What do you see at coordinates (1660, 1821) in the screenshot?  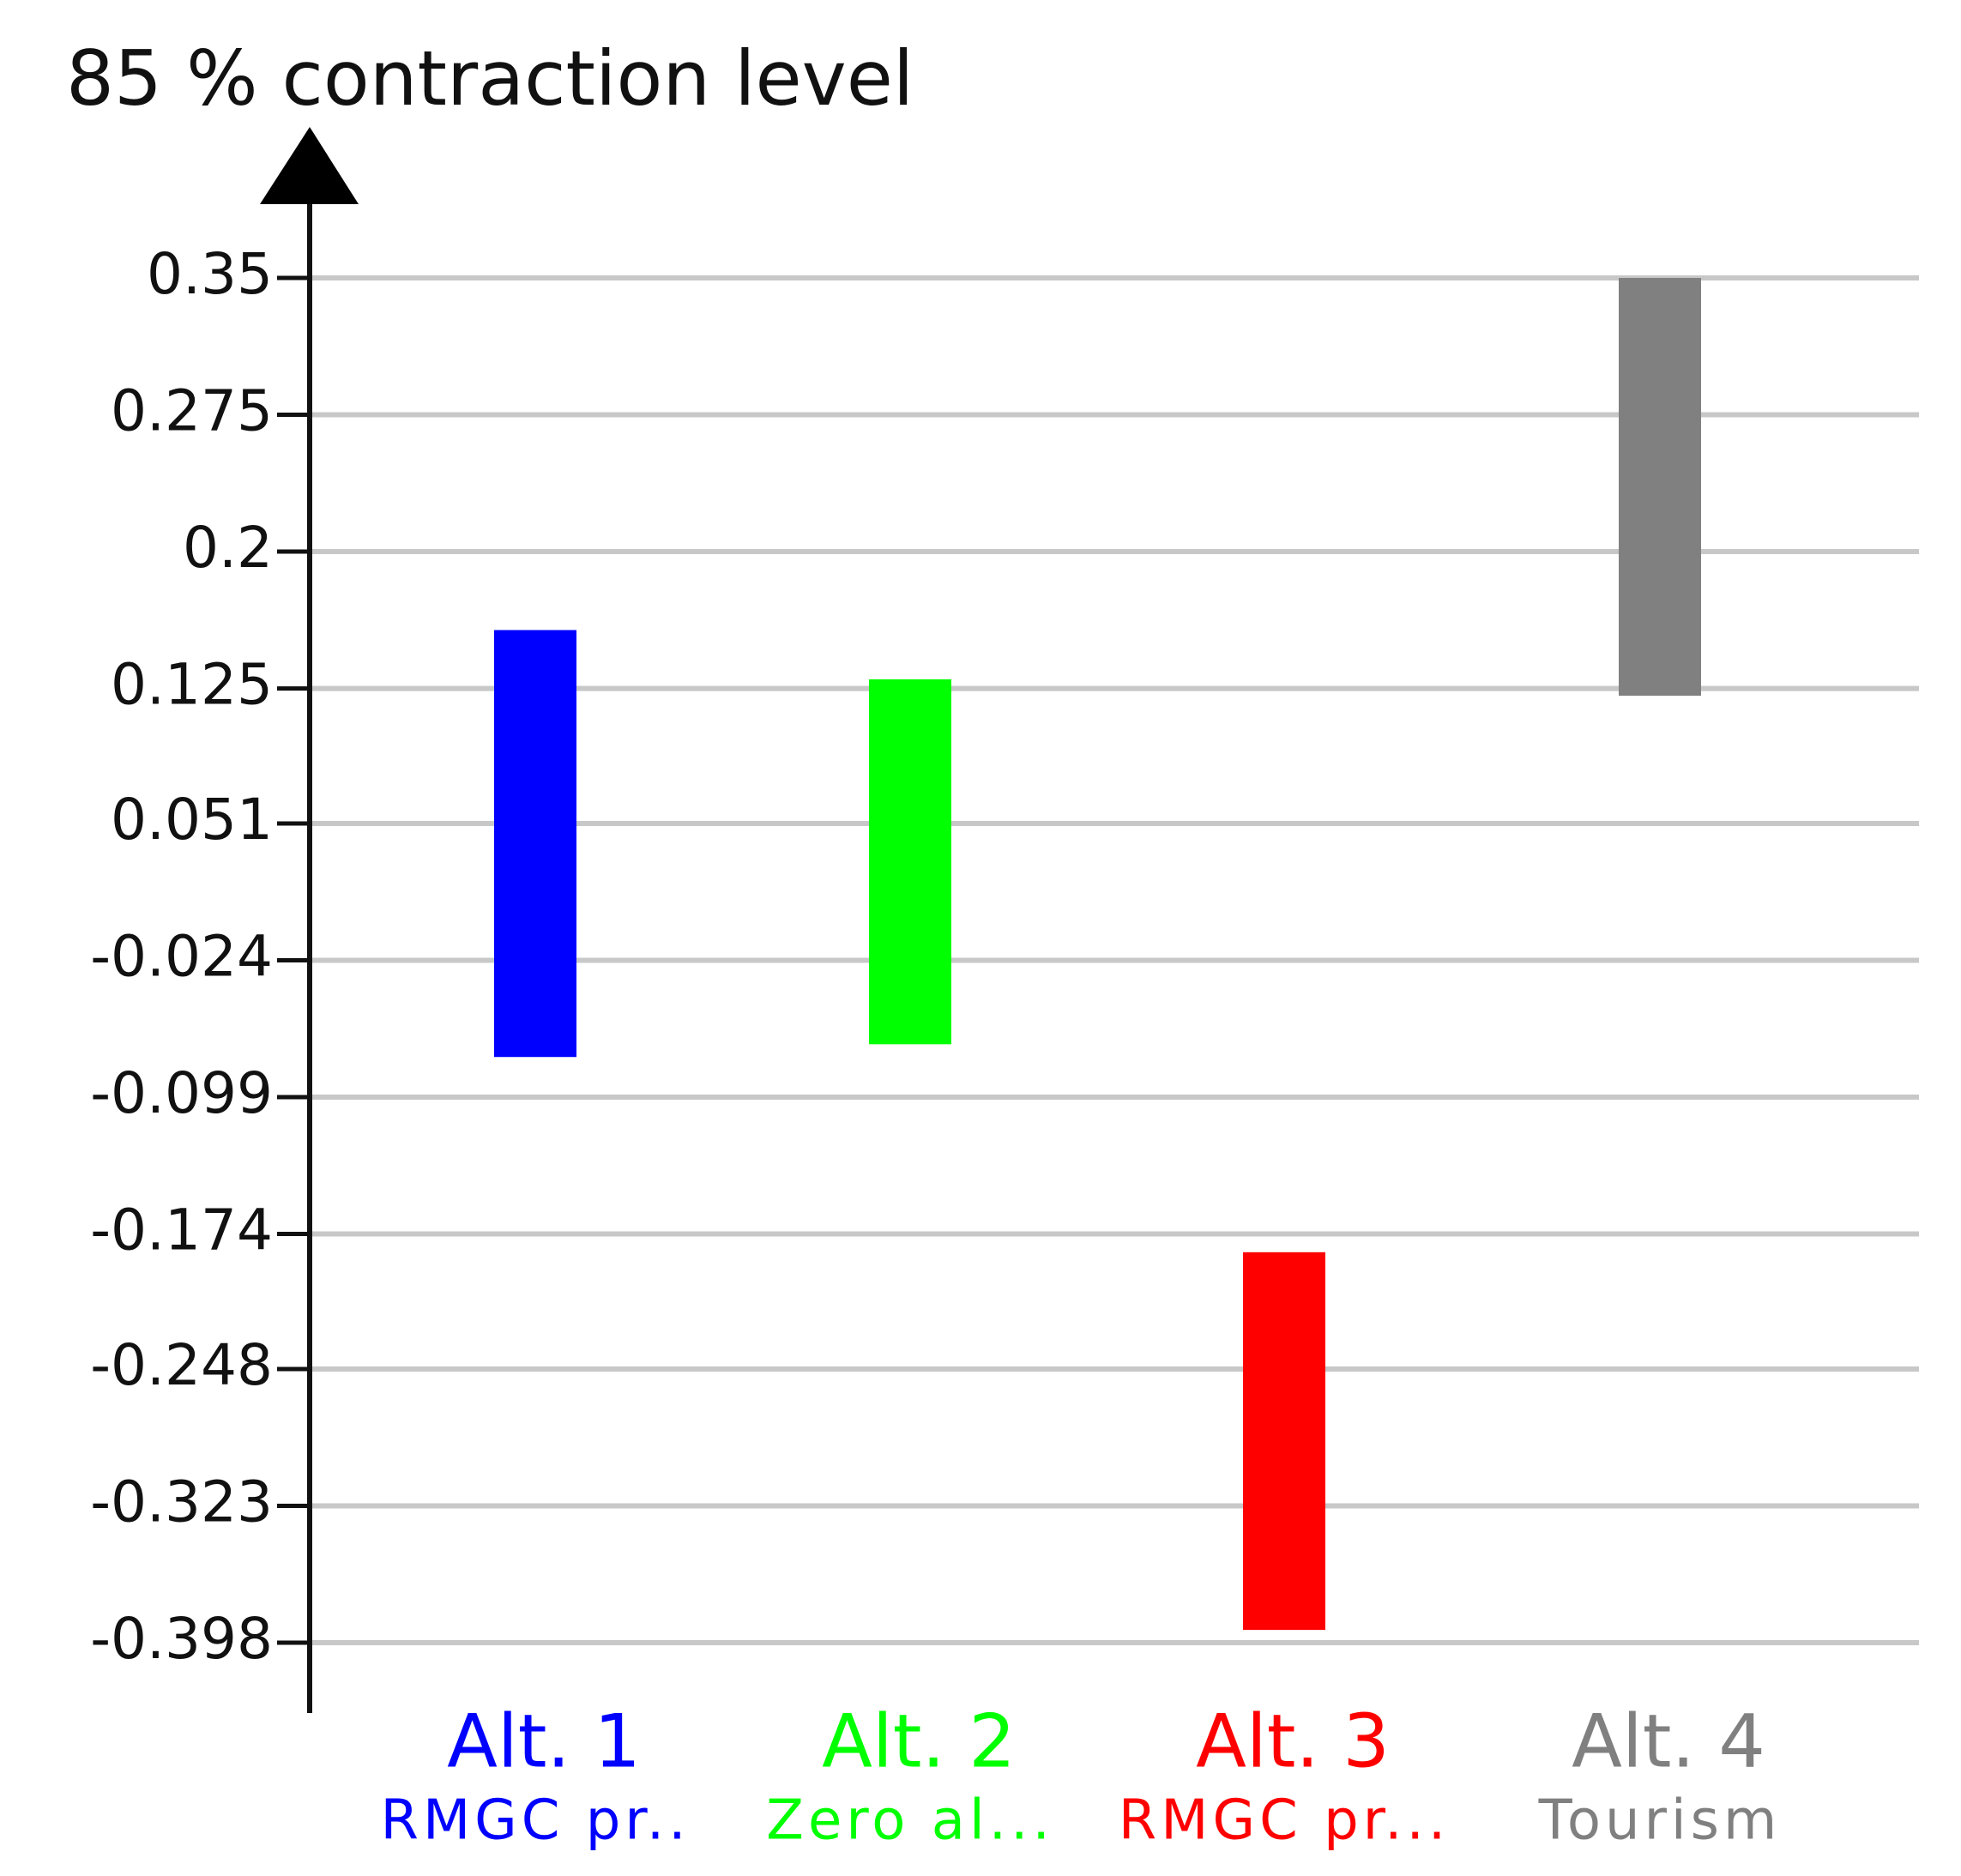 I see `x-sublabel: Tourism` at bounding box center [1660, 1821].